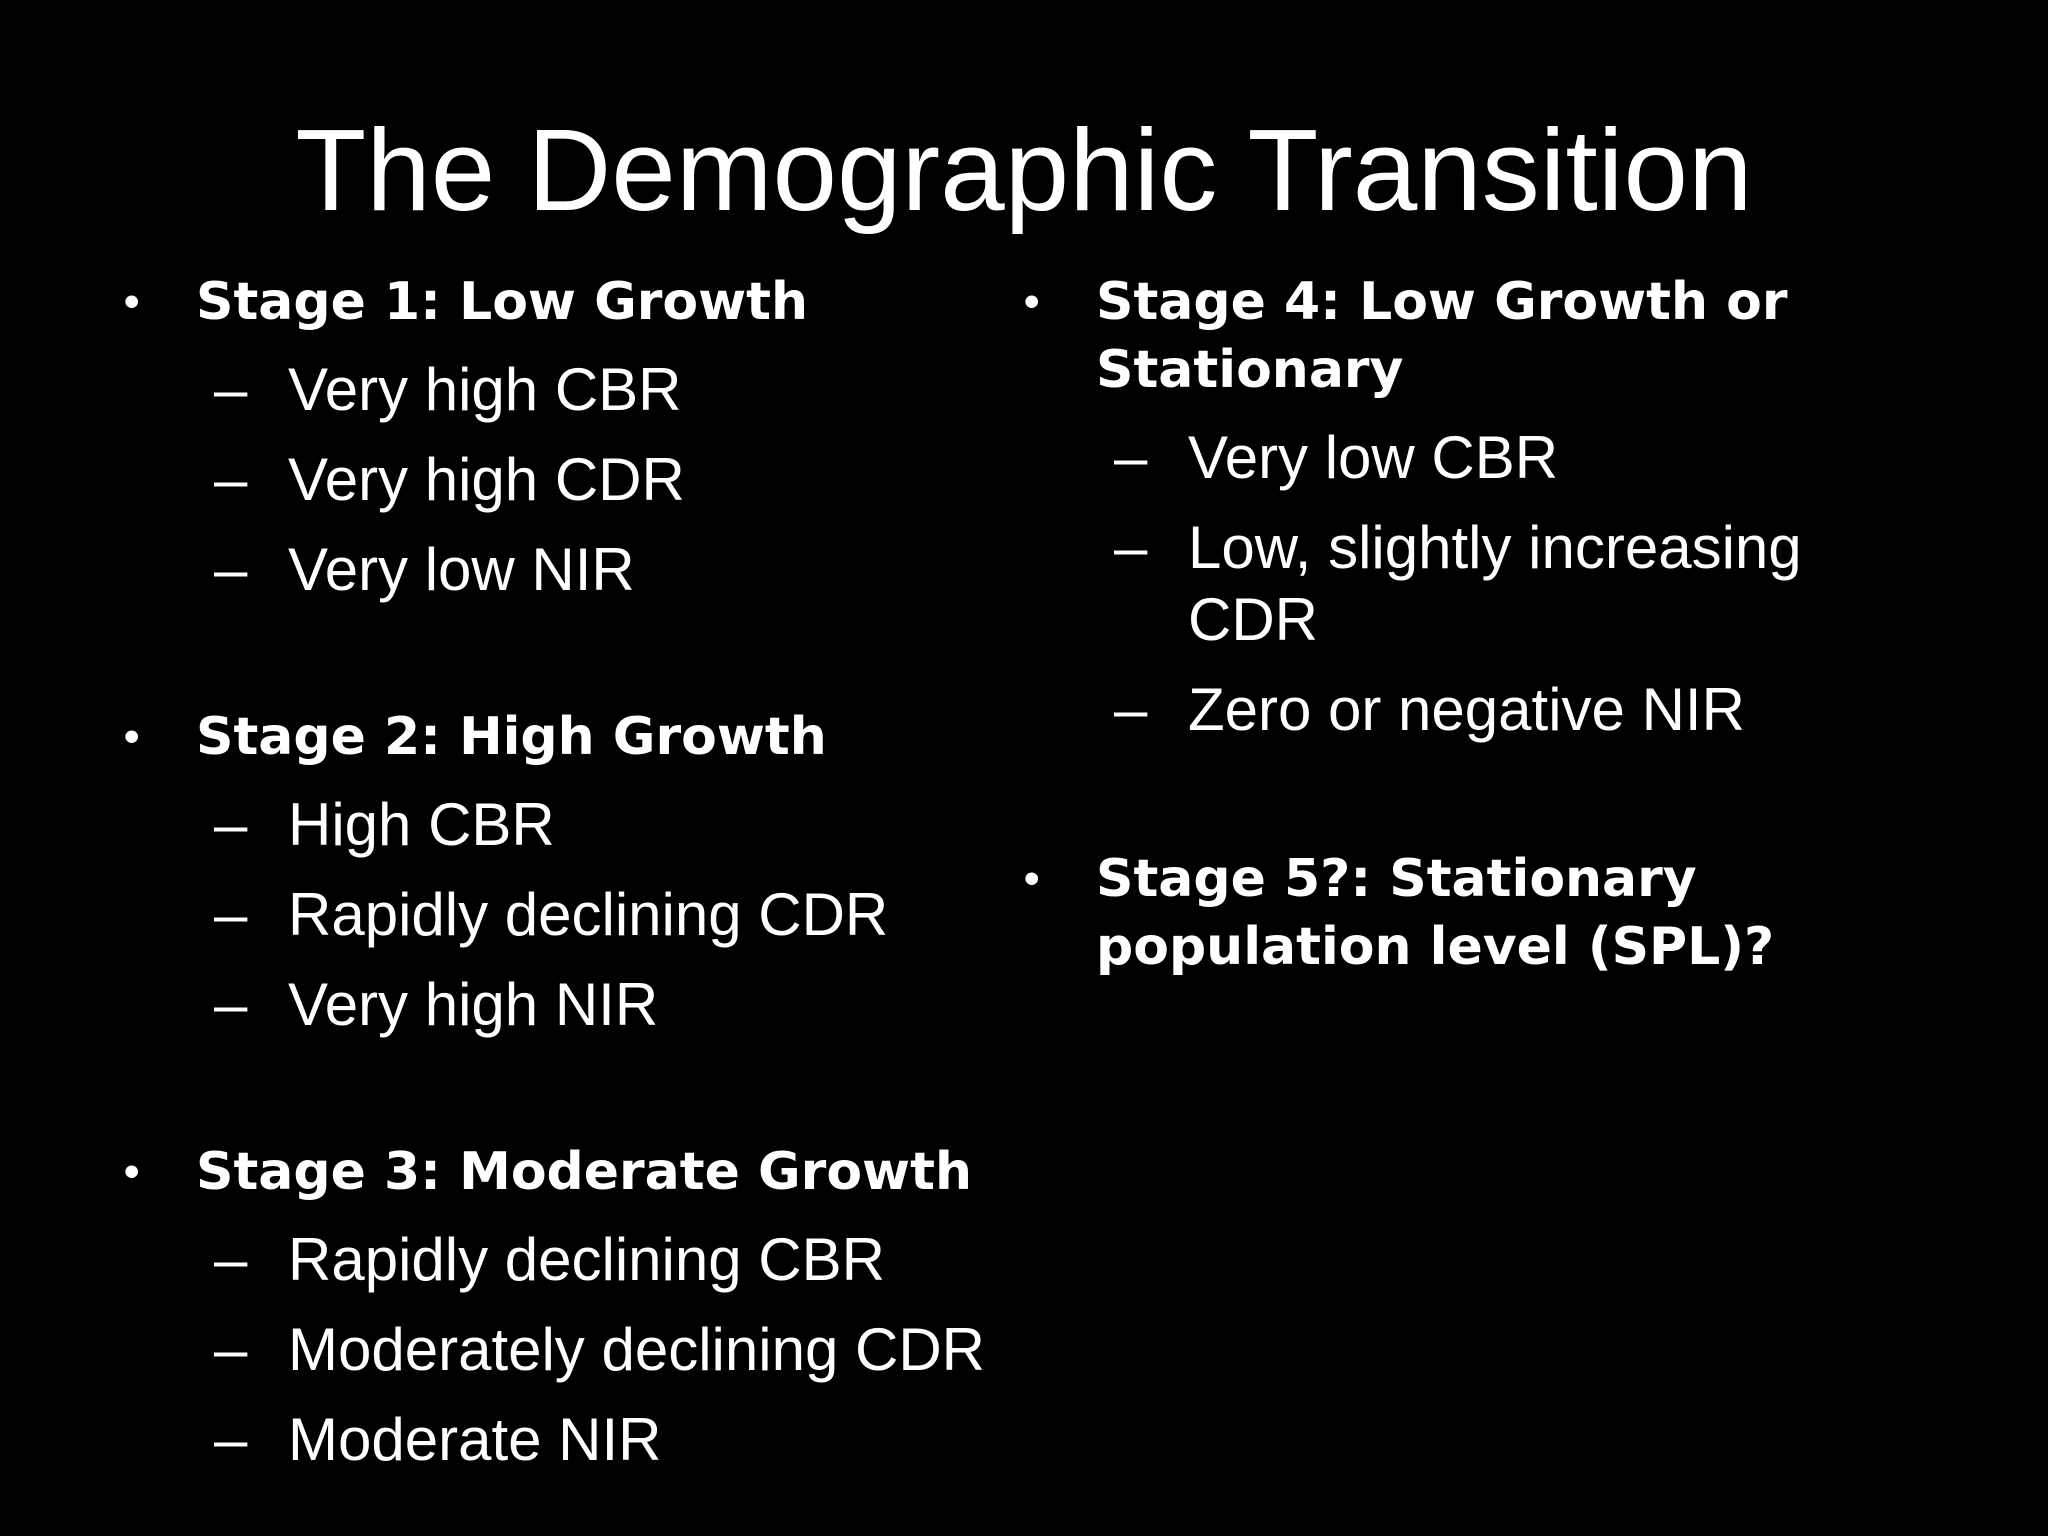 The height and width of the screenshot is (1536, 2048). I want to click on list-item: – Moderately declining CDR, so click(574, 1350).